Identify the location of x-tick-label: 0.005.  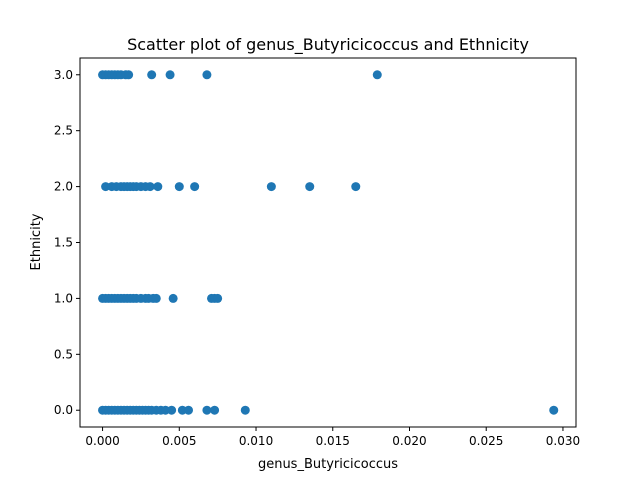
(179, 441).